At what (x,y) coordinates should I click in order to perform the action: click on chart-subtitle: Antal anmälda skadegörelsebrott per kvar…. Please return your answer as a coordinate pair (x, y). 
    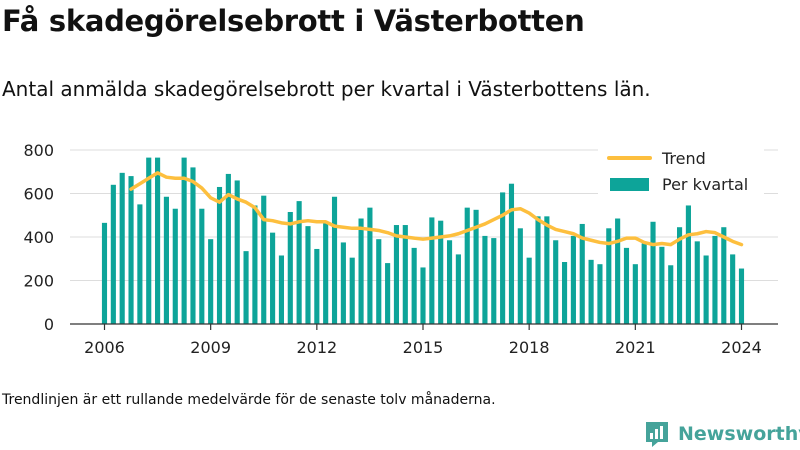
    Looking at the image, I should click on (326, 89).